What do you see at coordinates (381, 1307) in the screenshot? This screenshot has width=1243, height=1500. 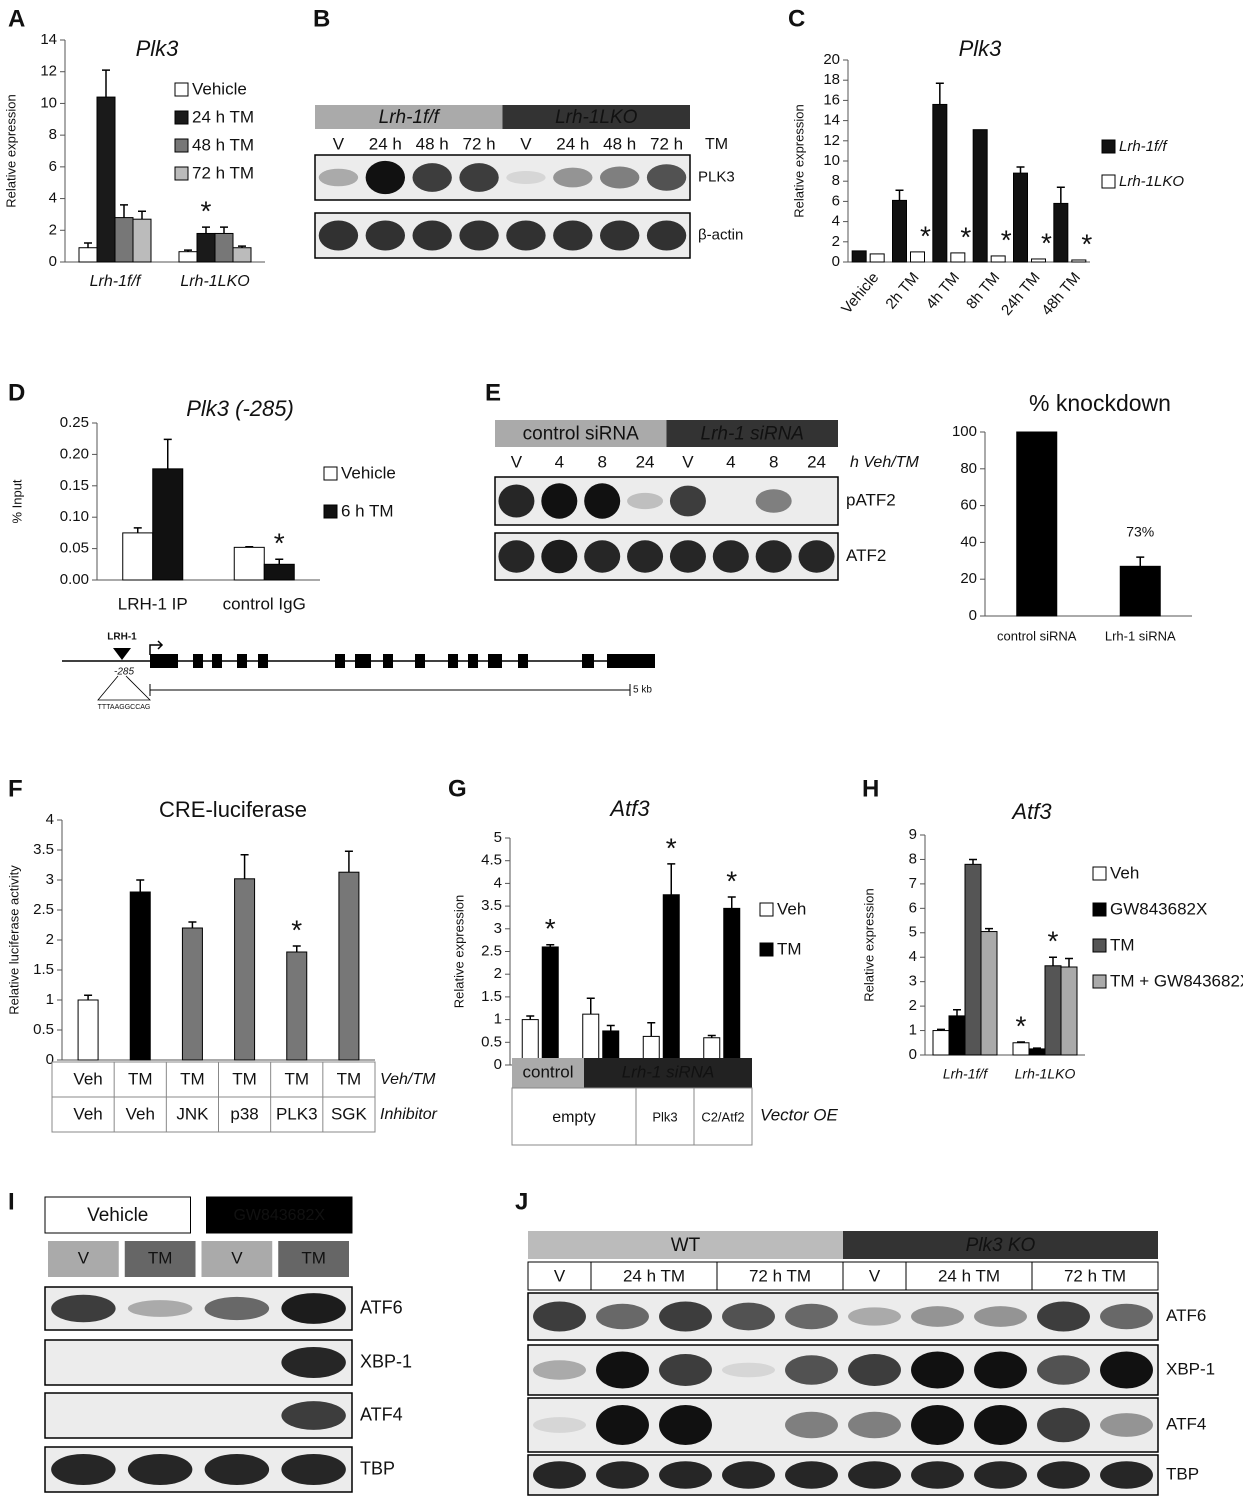 I see `blot-row-label: ATF6` at bounding box center [381, 1307].